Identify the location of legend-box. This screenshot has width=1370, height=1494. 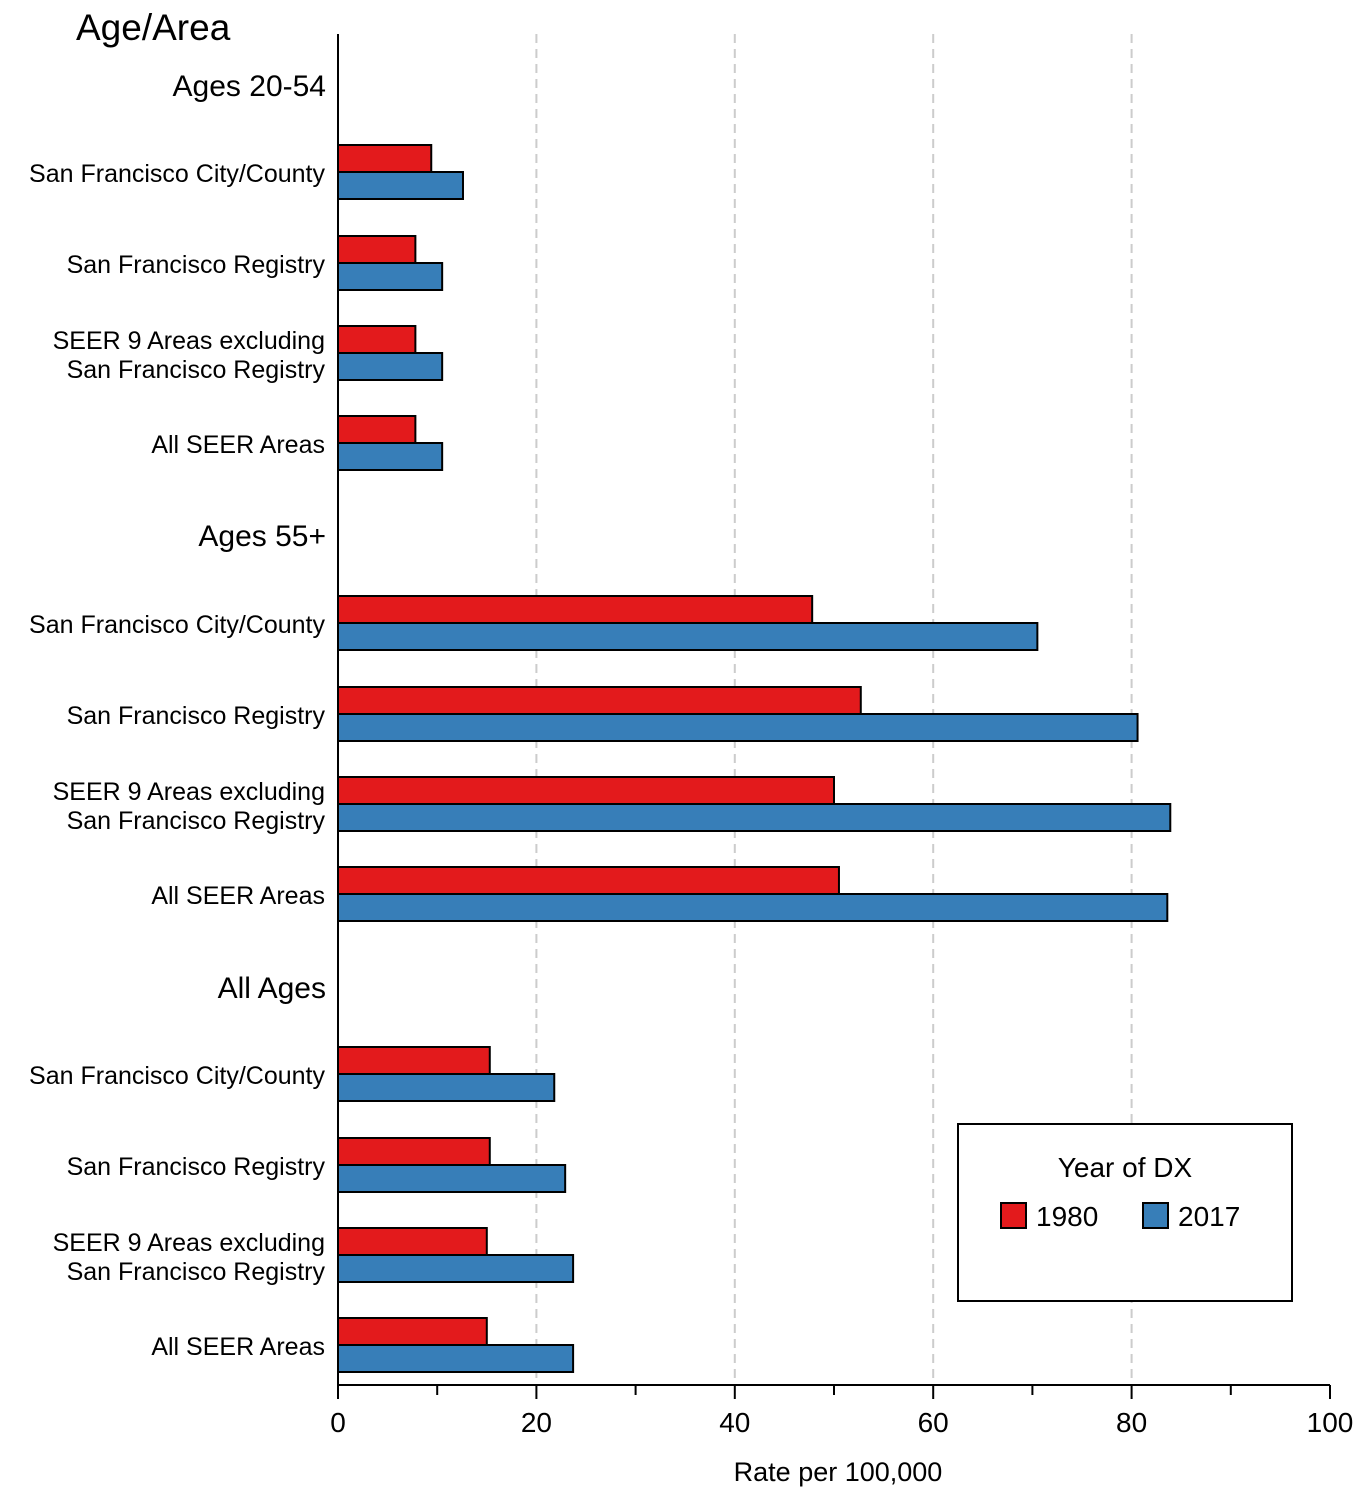
(1125, 1212).